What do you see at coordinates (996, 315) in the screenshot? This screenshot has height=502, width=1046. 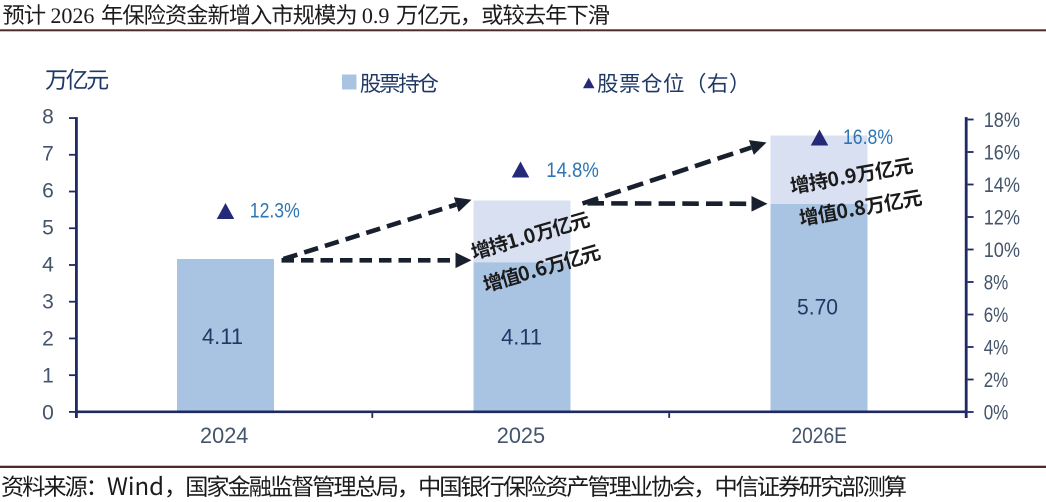 I see `svg-text: 6%` at bounding box center [996, 315].